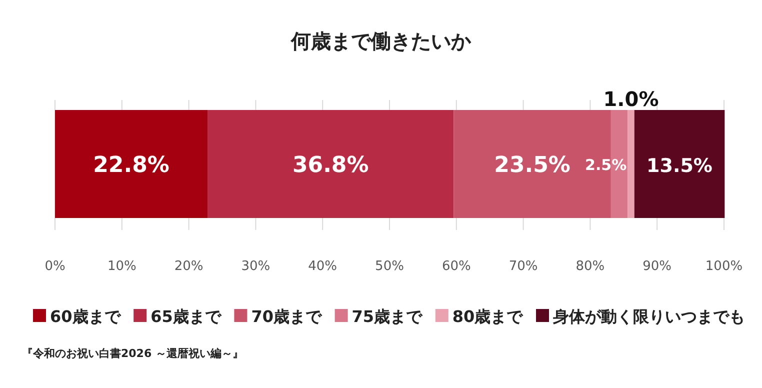  What do you see at coordinates (456, 266) in the screenshot?
I see `x-tick-label: 60%` at bounding box center [456, 266].